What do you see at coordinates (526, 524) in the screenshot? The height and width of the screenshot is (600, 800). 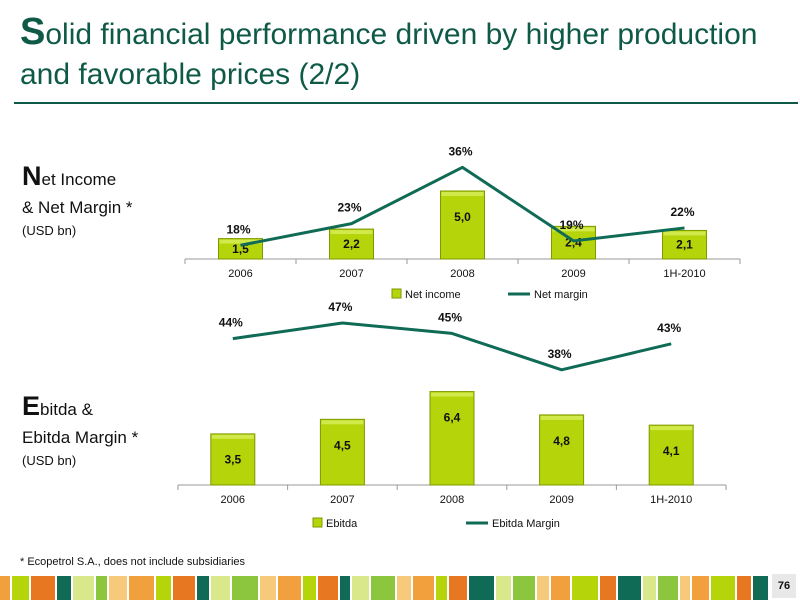 I see `ebitda-legend-line-label: Ebitda Margin` at bounding box center [526, 524].